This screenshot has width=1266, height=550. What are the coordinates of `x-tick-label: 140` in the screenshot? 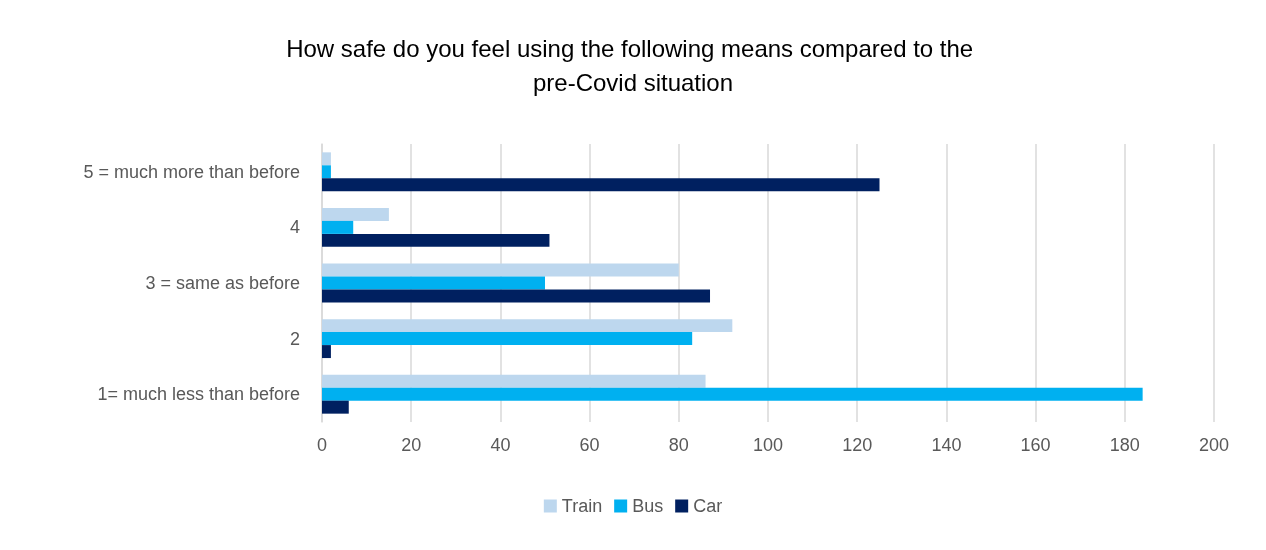 It's located at (946, 445).